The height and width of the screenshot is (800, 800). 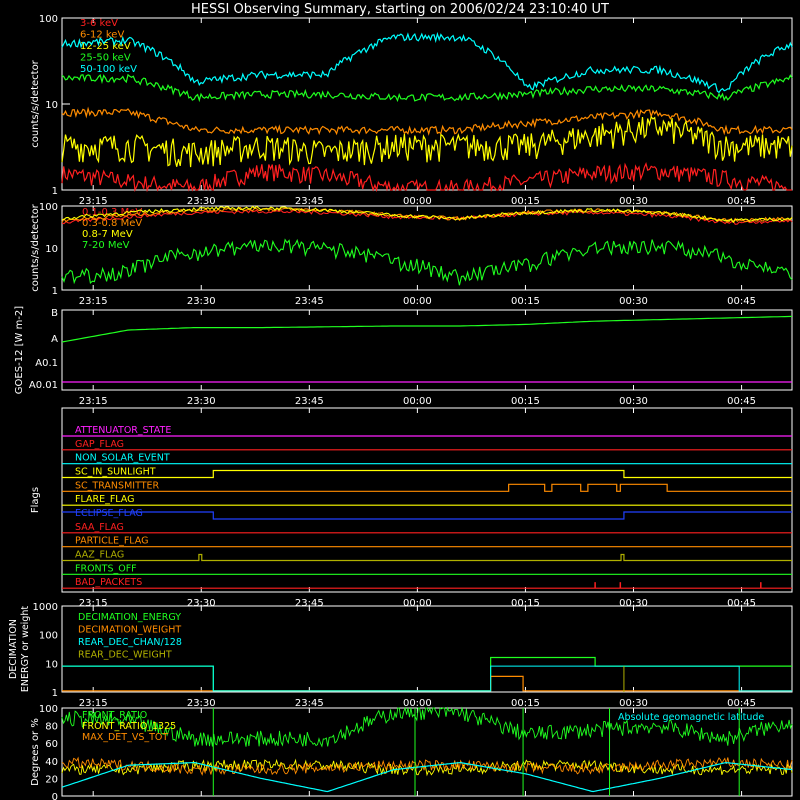 I want to click on flag-label: ECLIPSE_FLAG, so click(x=109, y=513).